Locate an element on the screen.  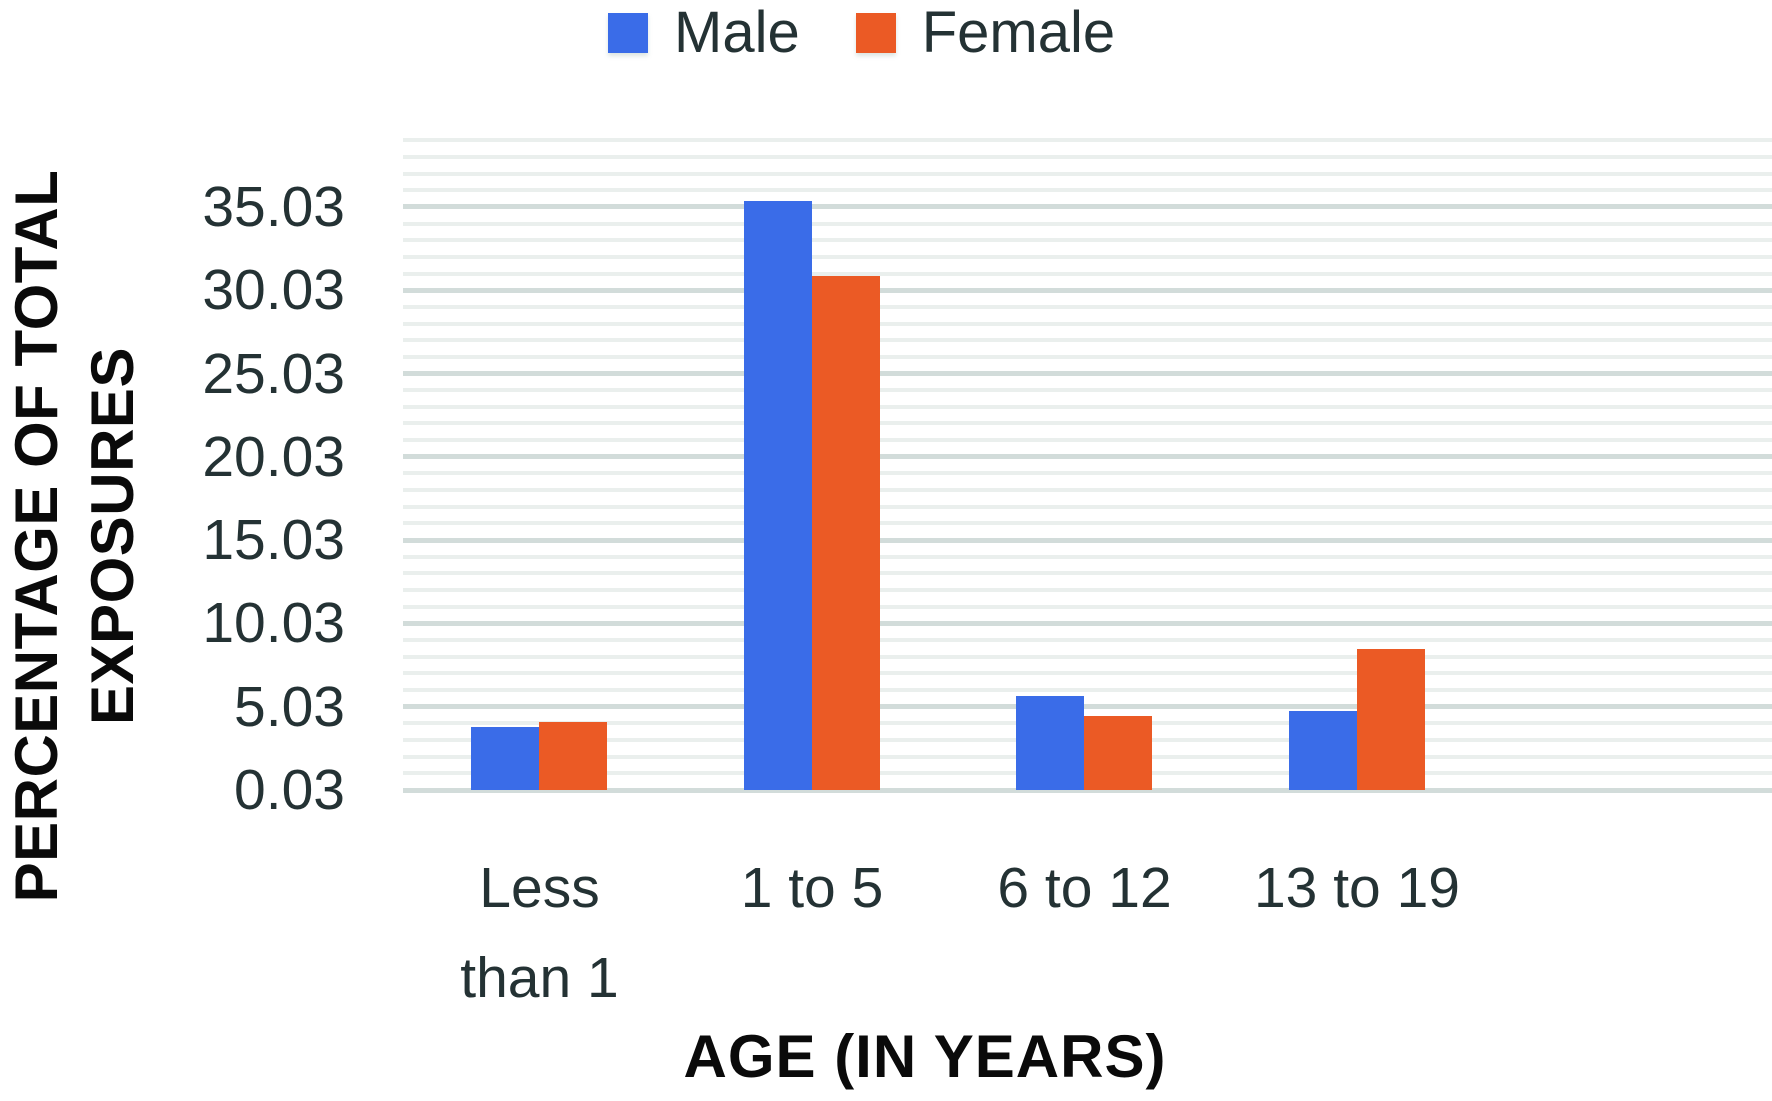
x-axis-title: AGE (IN YEARS) is located at coordinates (925, 1056).